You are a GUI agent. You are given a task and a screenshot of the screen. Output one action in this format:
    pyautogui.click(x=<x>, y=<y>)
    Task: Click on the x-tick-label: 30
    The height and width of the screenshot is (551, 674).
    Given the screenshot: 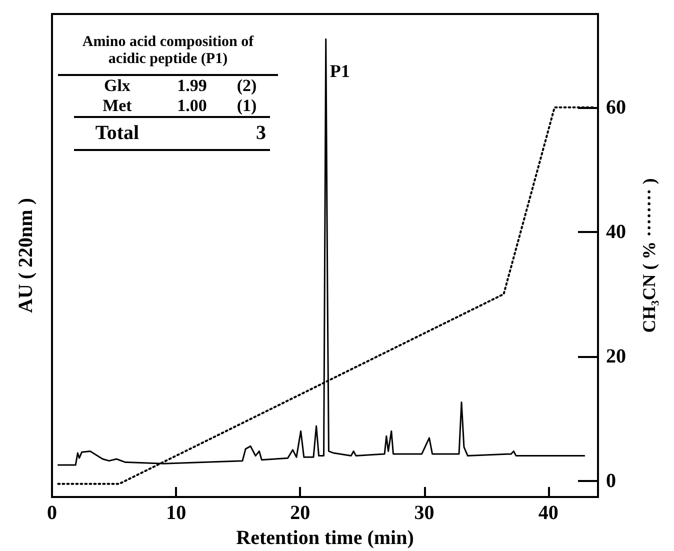 What is the action you would take?
    pyautogui.click(x=424, y=513)
    